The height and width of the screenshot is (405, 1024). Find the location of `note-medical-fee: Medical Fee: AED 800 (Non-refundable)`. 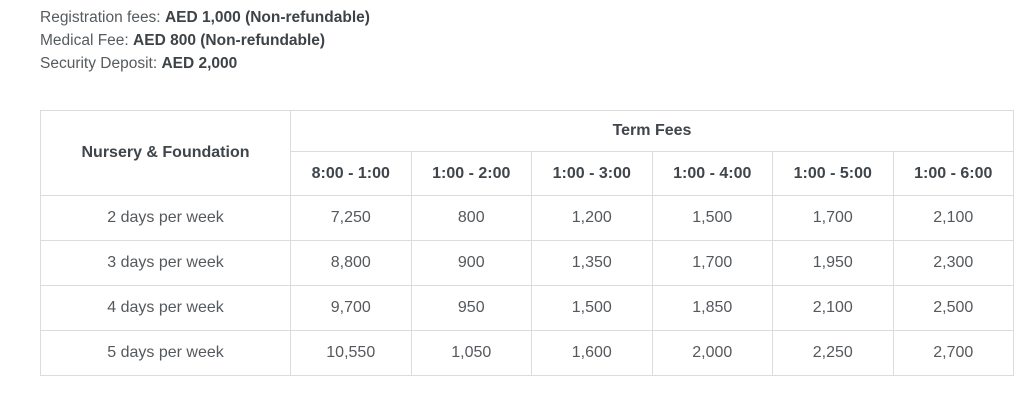

note-medical-fee: Medical Fee: AED 800 (Non-refundable) is located at coordinates (205, 40).